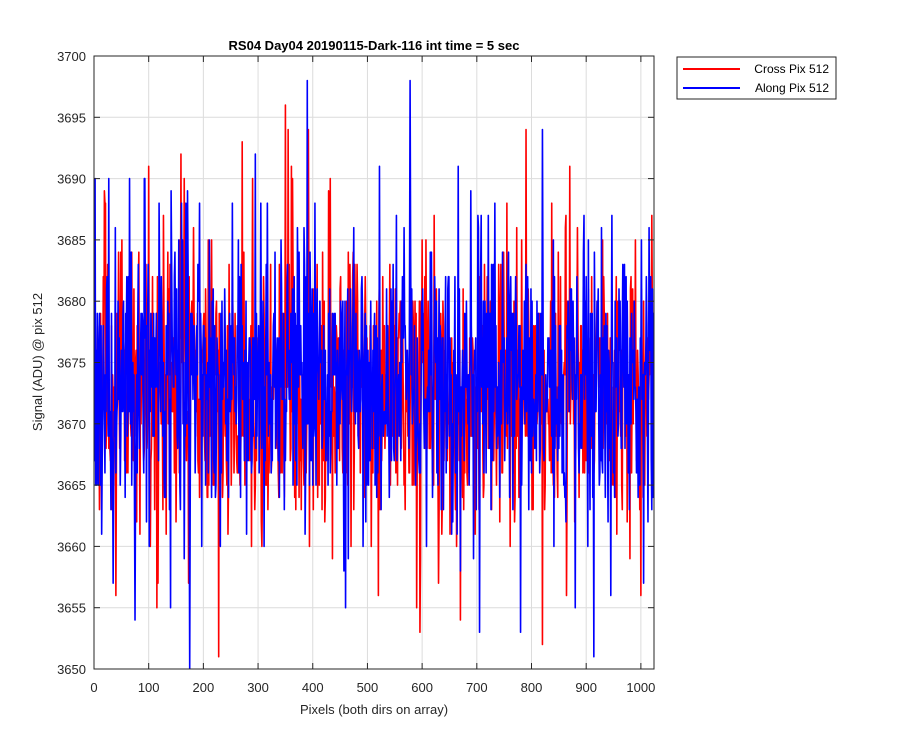 The width and height of the screenshot is (900, 750). I want to click on y-tick-label: 3700, so click(71, 56).